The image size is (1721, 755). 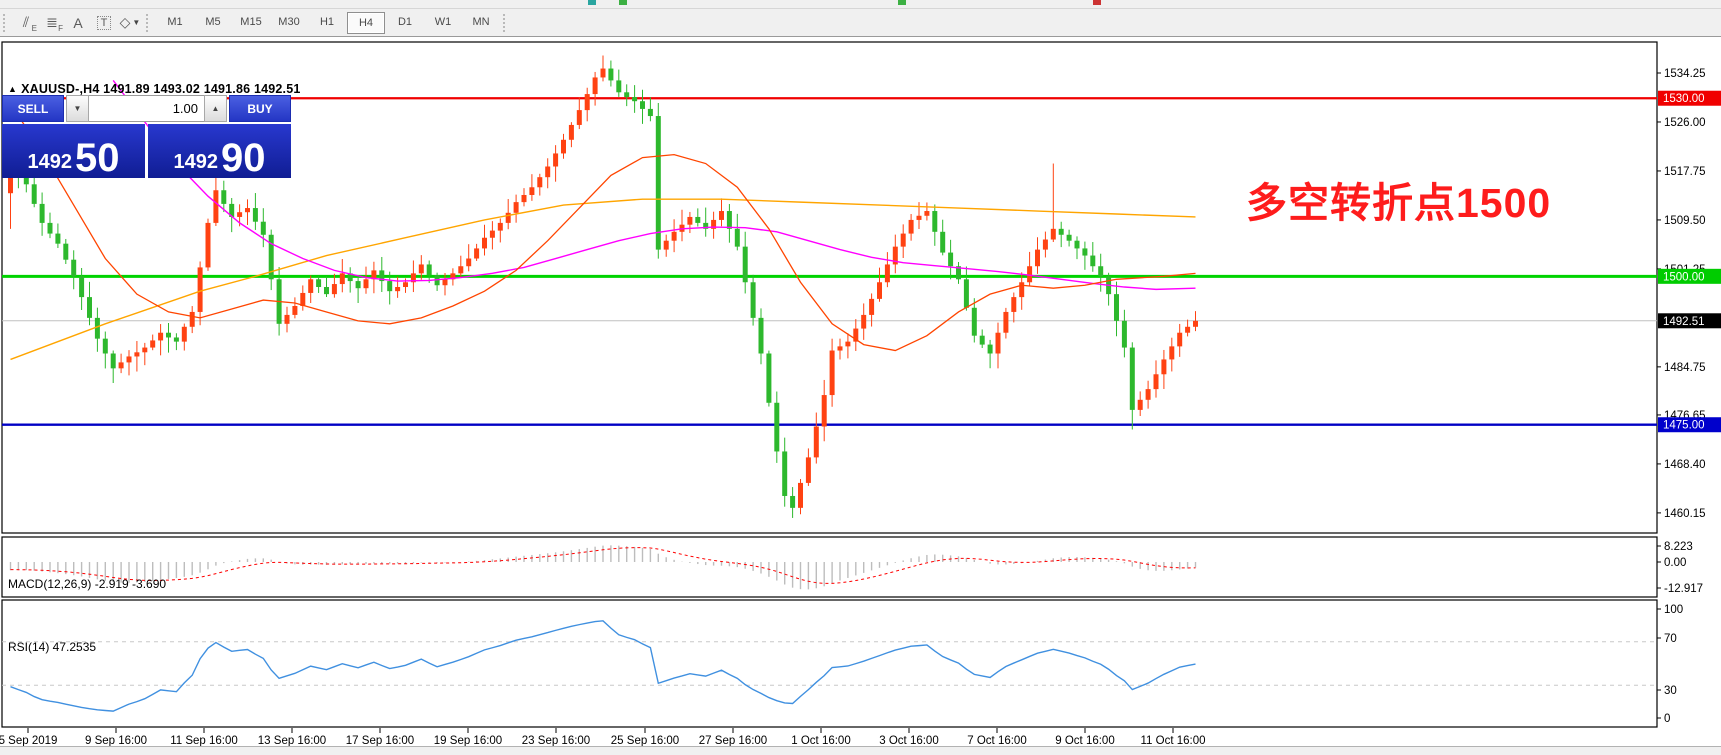 What do you see at coordinates (196, 162) in the screenshot?
I see `buy-price-main: 1492` at bounding box center [196, 162].